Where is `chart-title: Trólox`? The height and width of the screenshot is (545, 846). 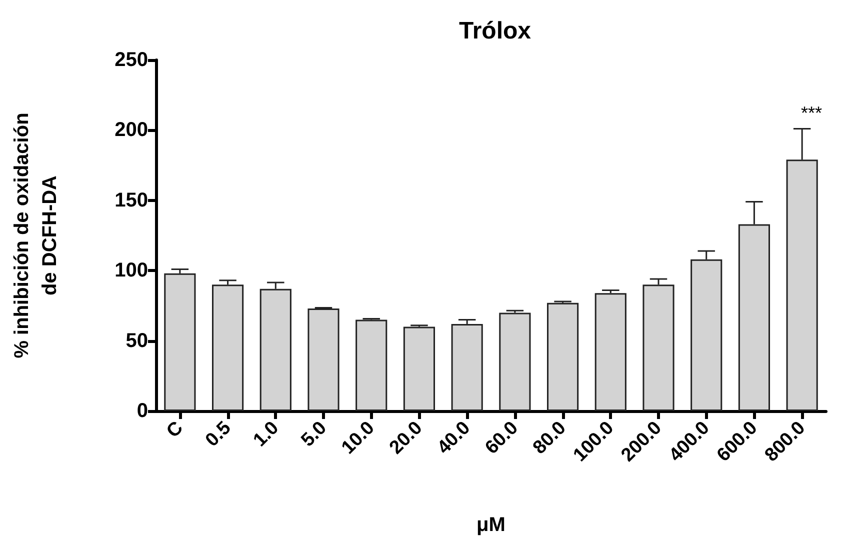
chart-title: Trólox is located at coordinates (495, 31).